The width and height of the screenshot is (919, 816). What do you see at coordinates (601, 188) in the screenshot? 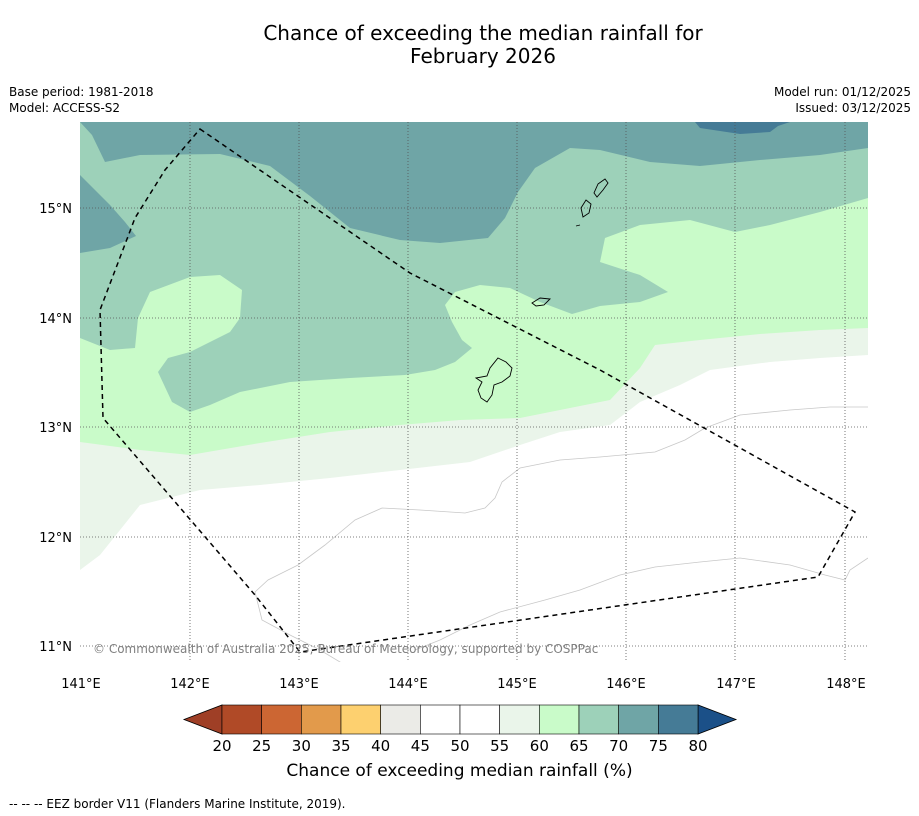
I see `saipan-island` at bounding box center [601, 188].